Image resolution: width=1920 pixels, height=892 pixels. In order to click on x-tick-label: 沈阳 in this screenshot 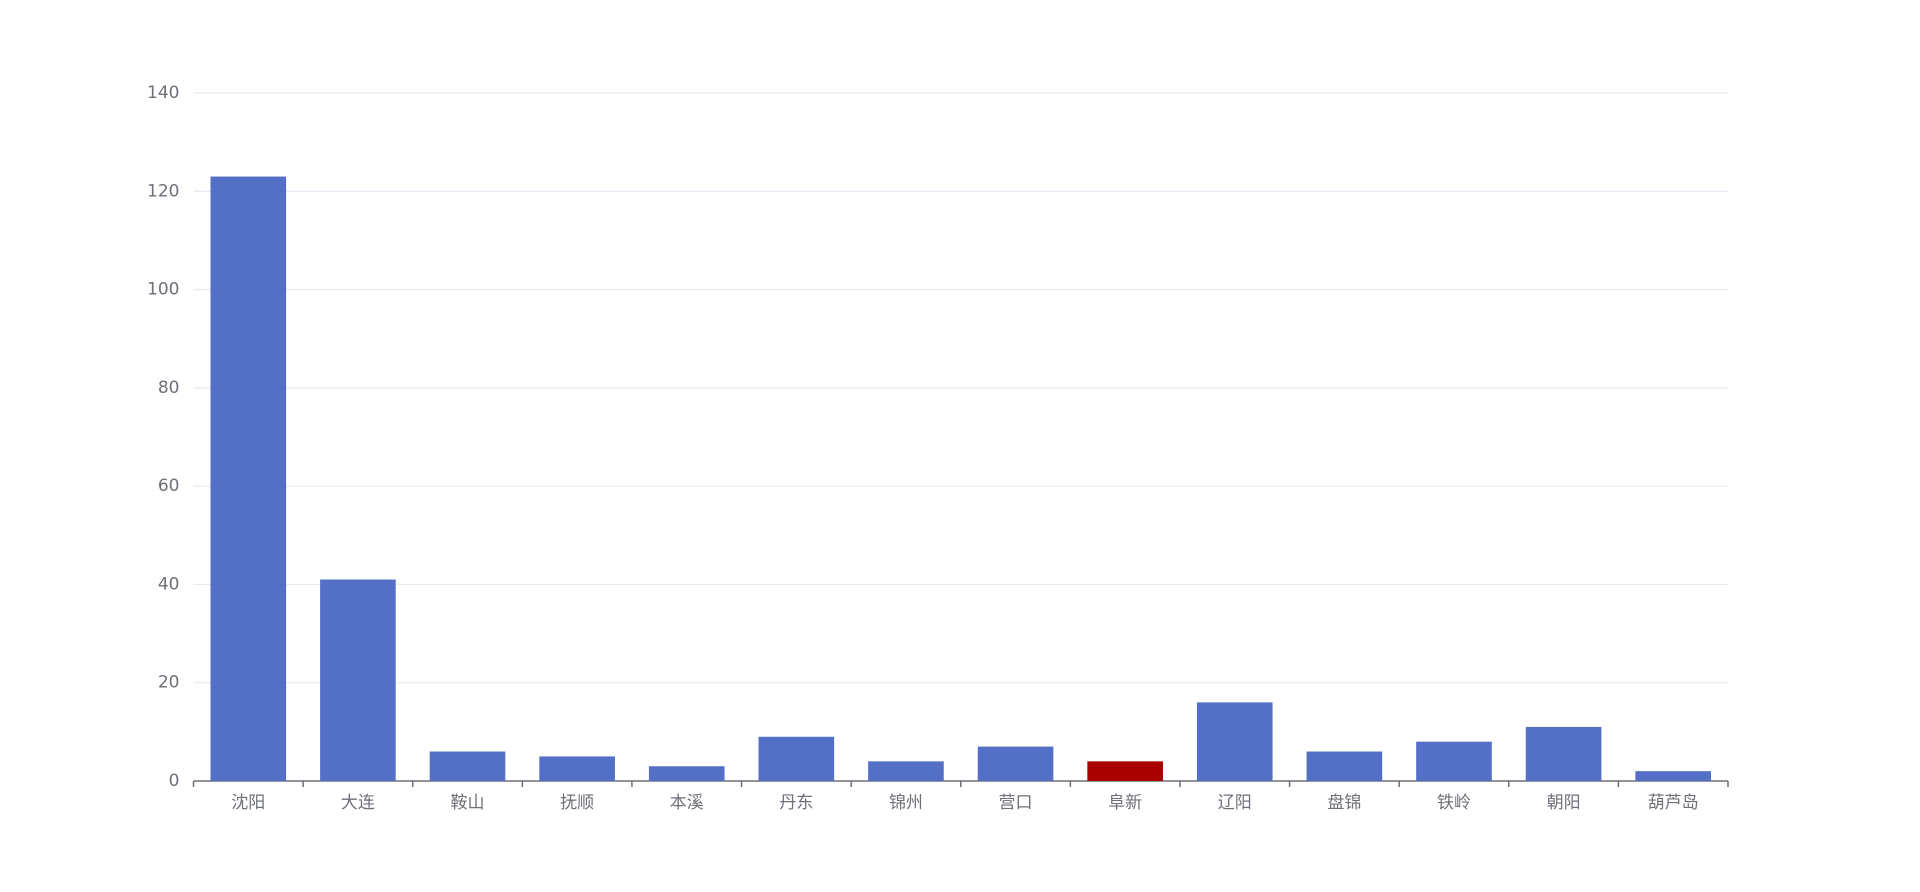, I will do `click(248, 803)`.